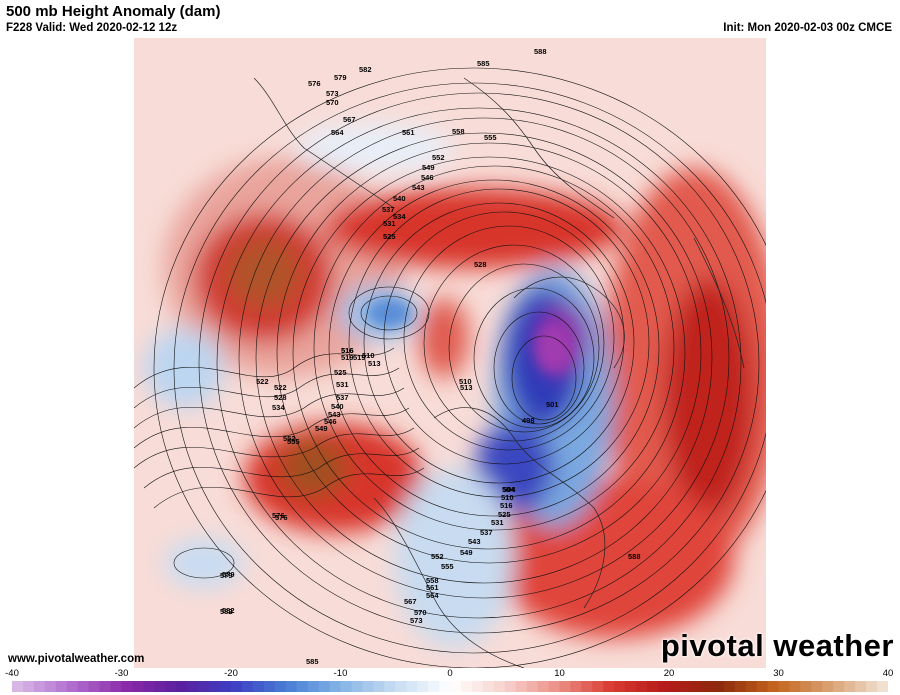 This screenshot has height=695, width=900. What do you see at coordinates (416, 620) in the screenshot?
I see `contour-label: 573` at bounding box center [416, 620].